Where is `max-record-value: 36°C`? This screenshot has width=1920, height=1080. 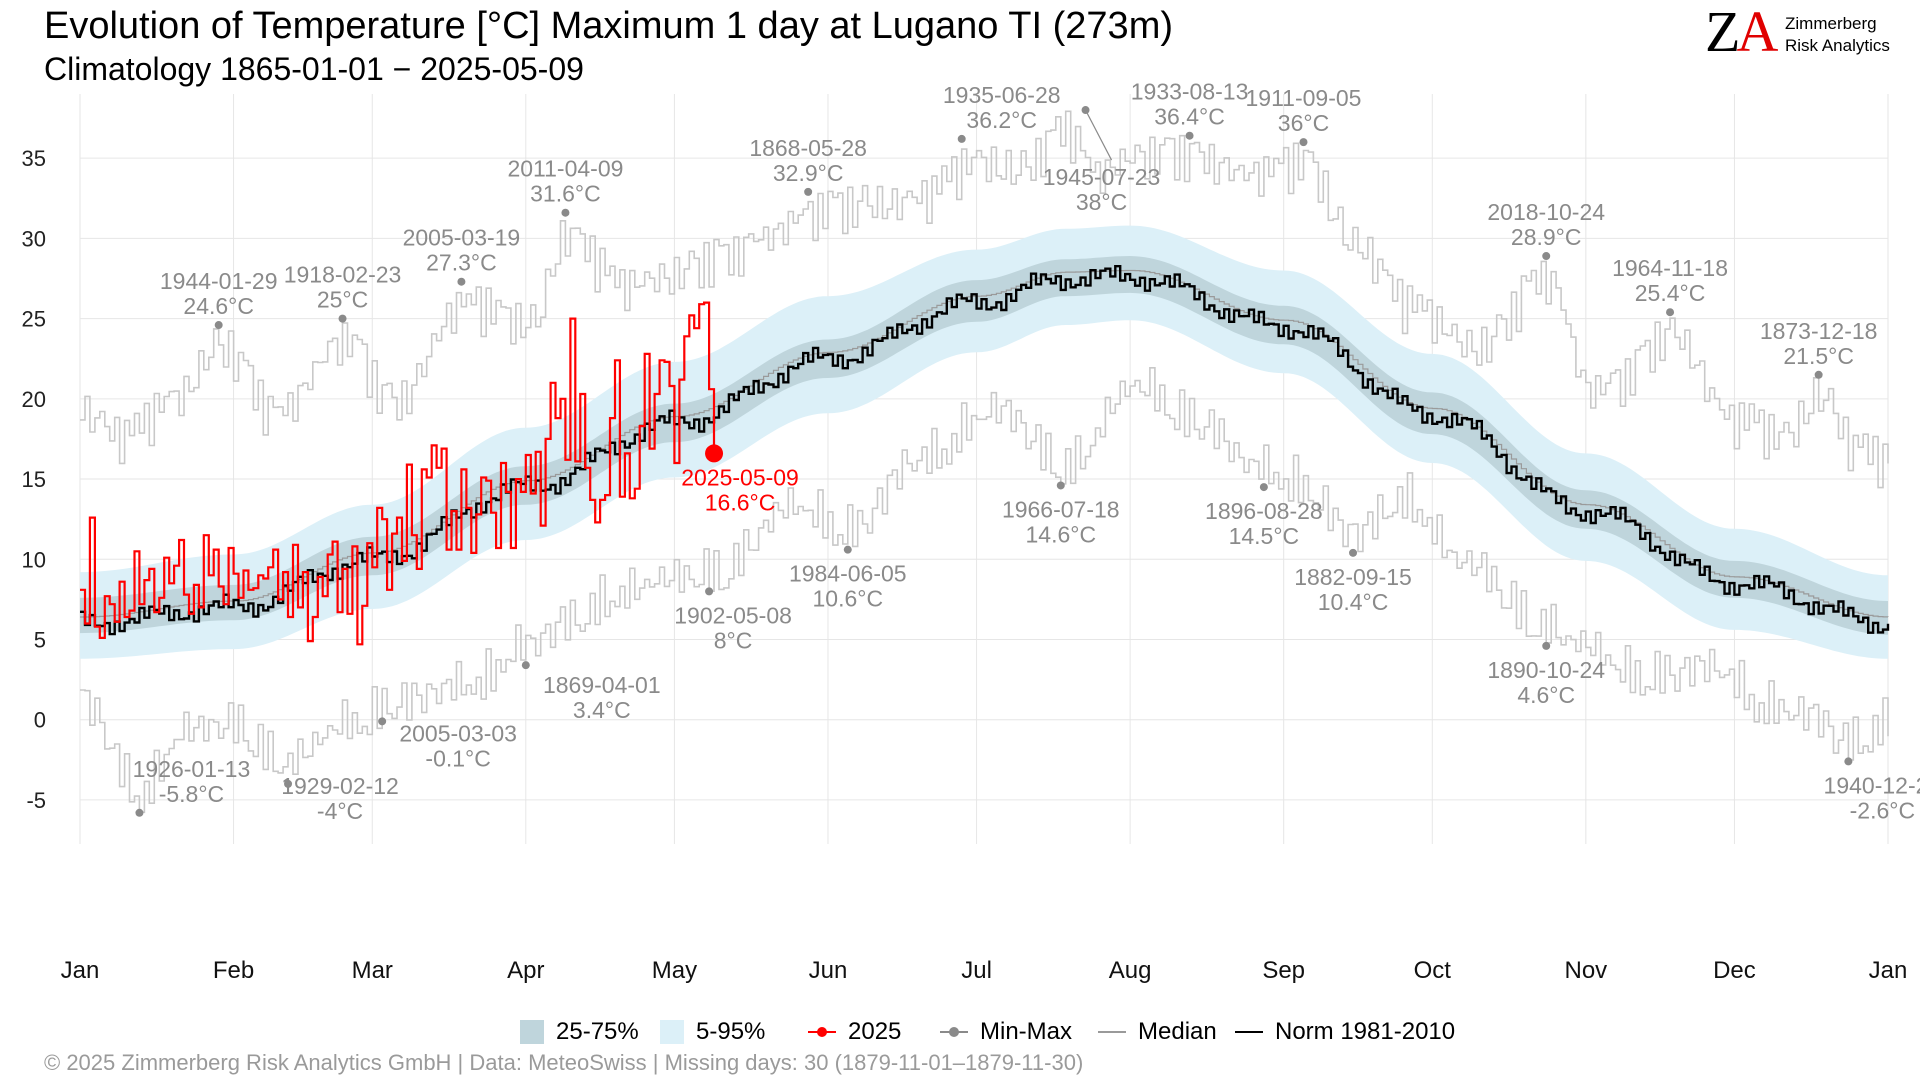
max-record-value: 36°C is located at coordinates (1303, 123).